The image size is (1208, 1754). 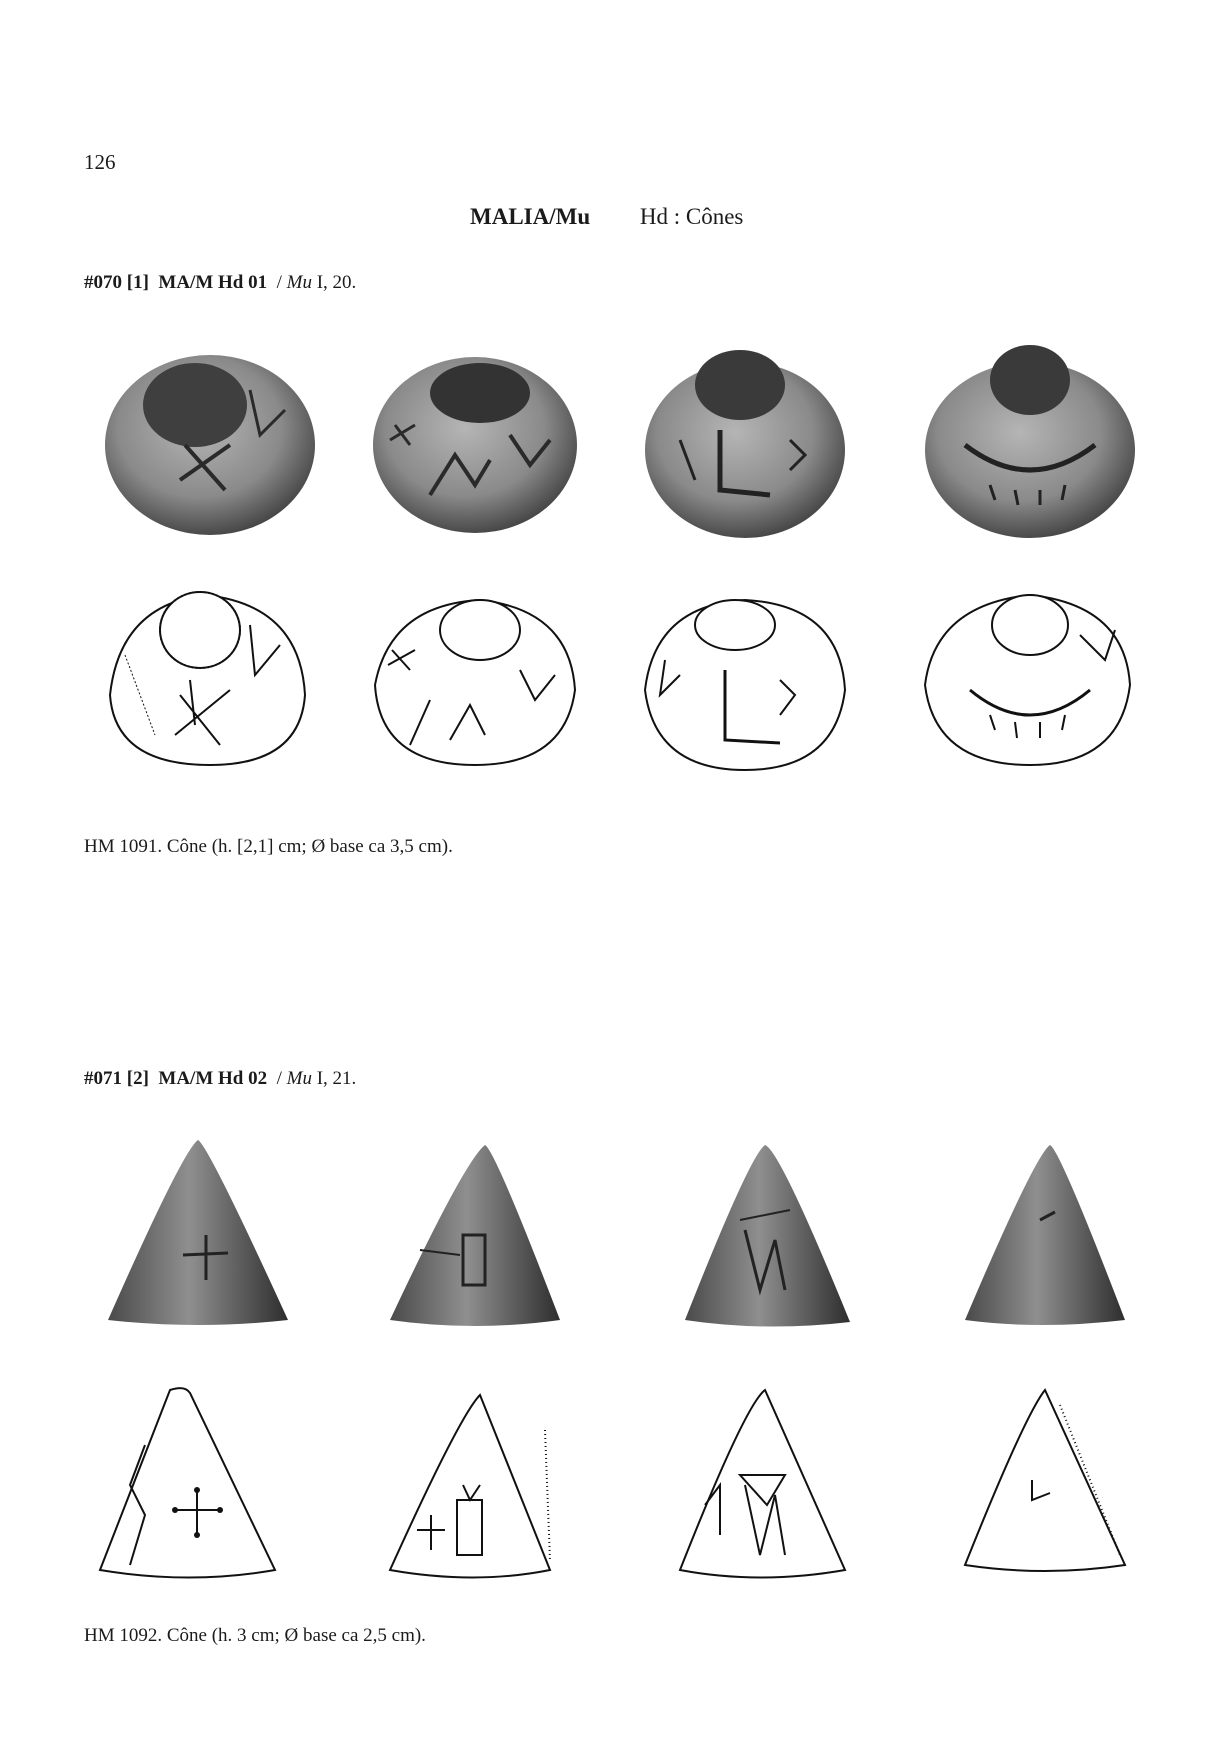 I want to click on entry-number: [1], so click(x=137, y=282).